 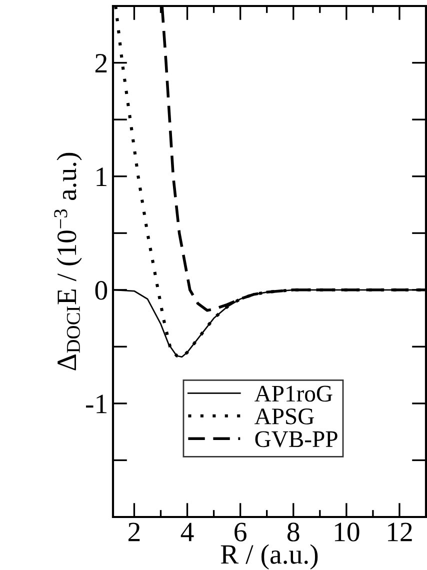 I want to click on x-axis-title: R / (a.u.), so click(x=269, y=557).